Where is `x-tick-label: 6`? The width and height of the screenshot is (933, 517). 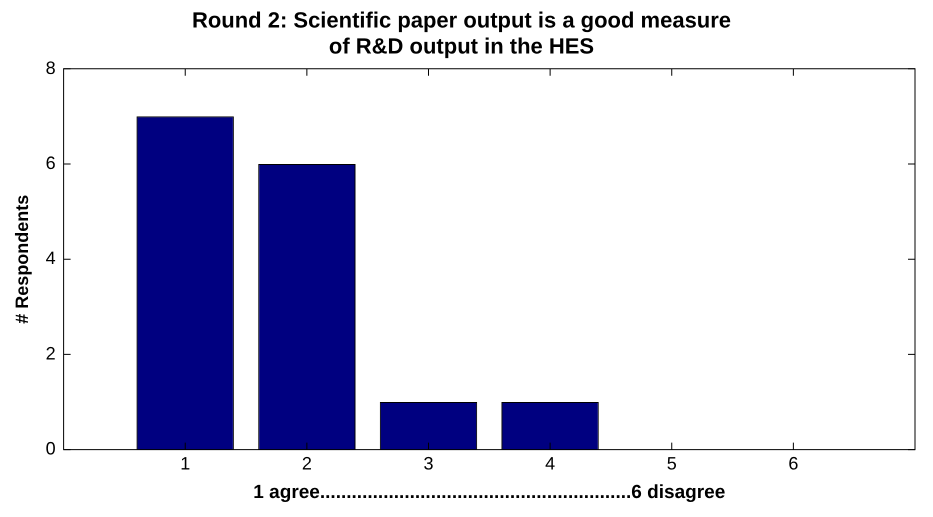
x-tick-label: 6 is located at coordinates (793, 463).